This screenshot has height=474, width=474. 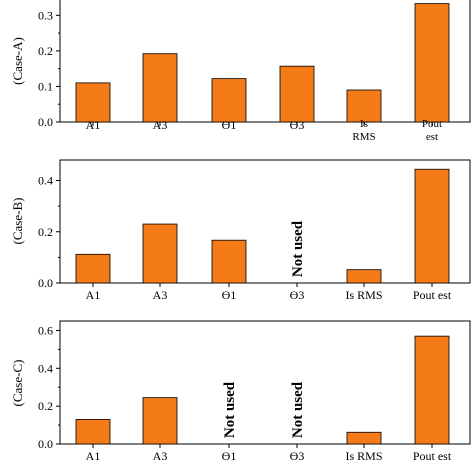 I want to click on y-axis-label: (Case-C), so click(x=17, y=383).